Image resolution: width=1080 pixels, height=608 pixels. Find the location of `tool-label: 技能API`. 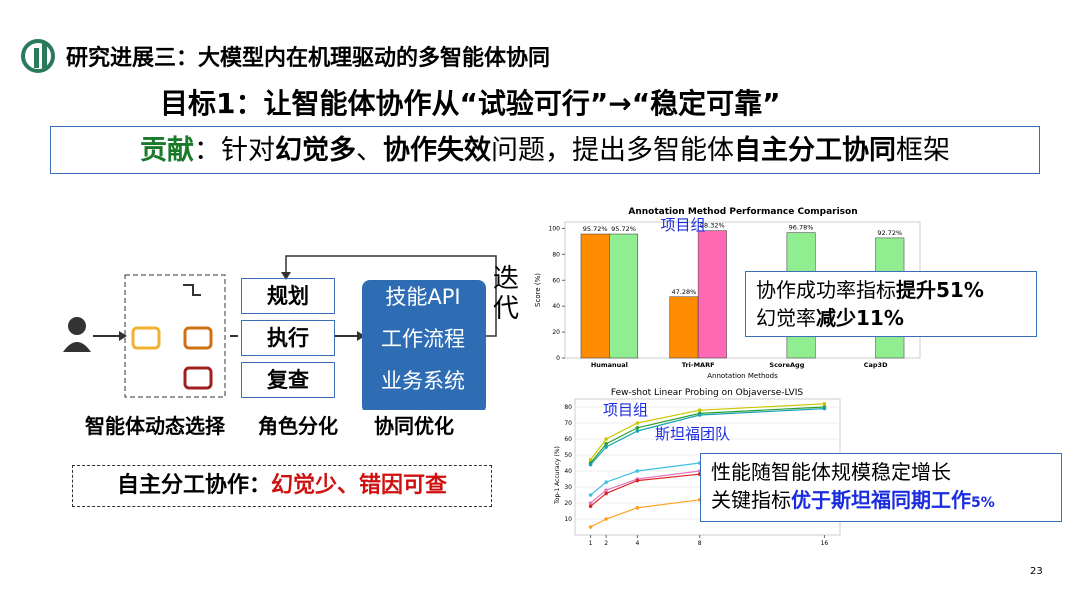

tool-label: 技能API is located at coordinates (423, 297).